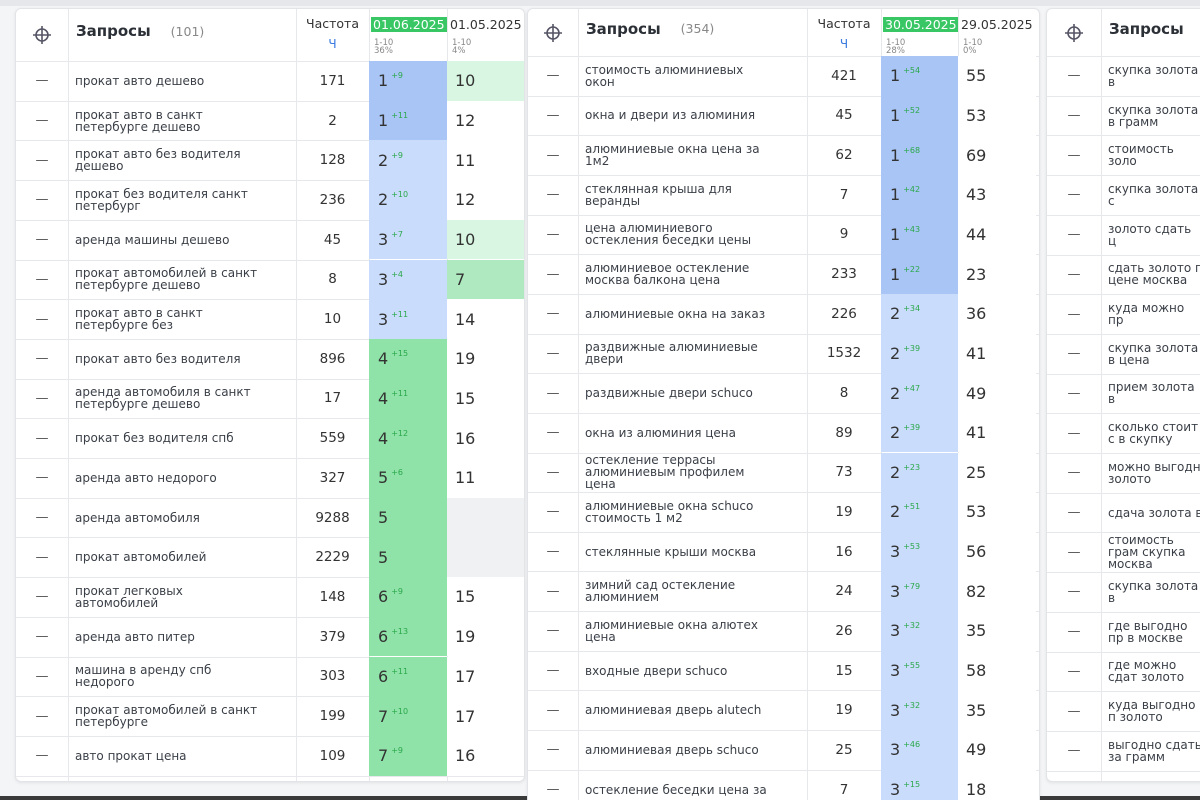  Describe the element at coordinates (1154, 750) in the screenshot. I see `query-text: выгодно сдать за грамм` at that location.